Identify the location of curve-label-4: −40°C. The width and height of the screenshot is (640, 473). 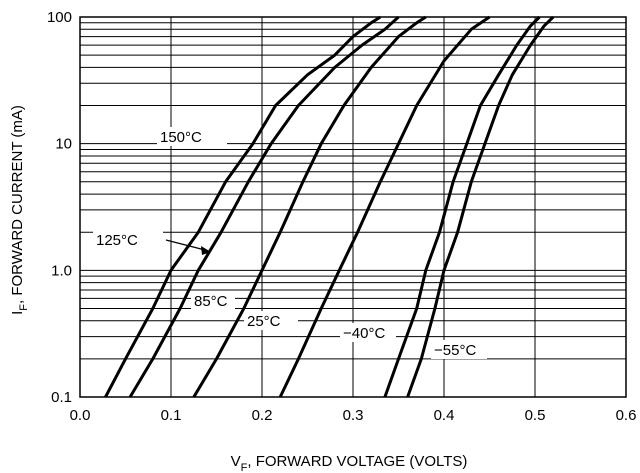
(364, 333).